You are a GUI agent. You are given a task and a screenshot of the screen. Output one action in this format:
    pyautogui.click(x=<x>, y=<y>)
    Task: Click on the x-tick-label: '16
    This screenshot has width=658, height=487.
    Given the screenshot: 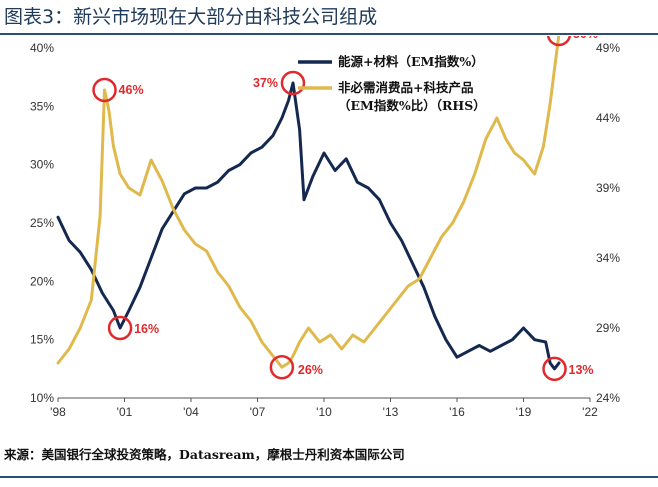 What is the action you would take?
    pyautogui.click(x=457, y=412)
    